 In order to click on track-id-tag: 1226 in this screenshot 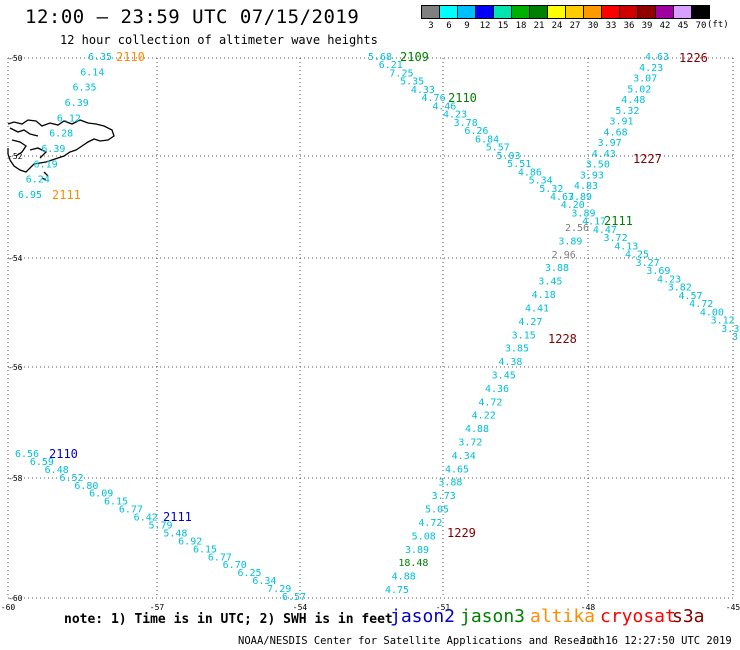, I will do `click(693, 58)`.